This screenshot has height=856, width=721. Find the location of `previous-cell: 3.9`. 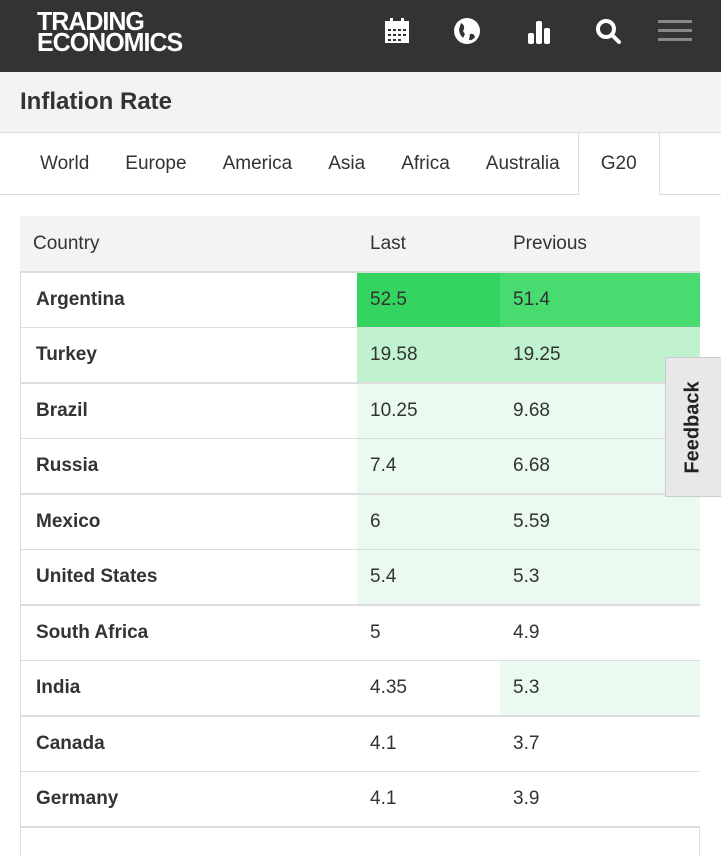

previous-cell: 3.9 is located at coordinates (600, 799).